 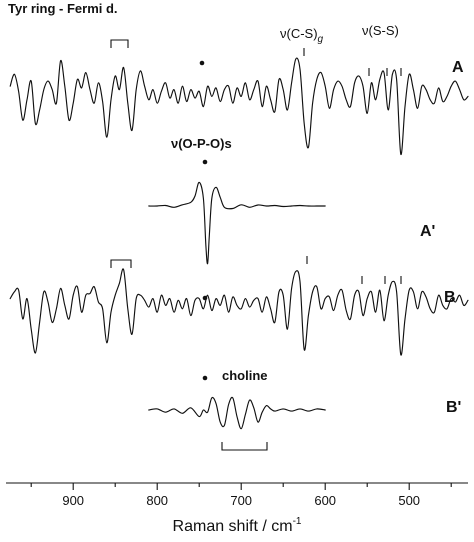 What do you see at coordinates (321, 39) in the screenshot?
I see `annotation-cs-subscript: g` at bounding box center [321, 39].